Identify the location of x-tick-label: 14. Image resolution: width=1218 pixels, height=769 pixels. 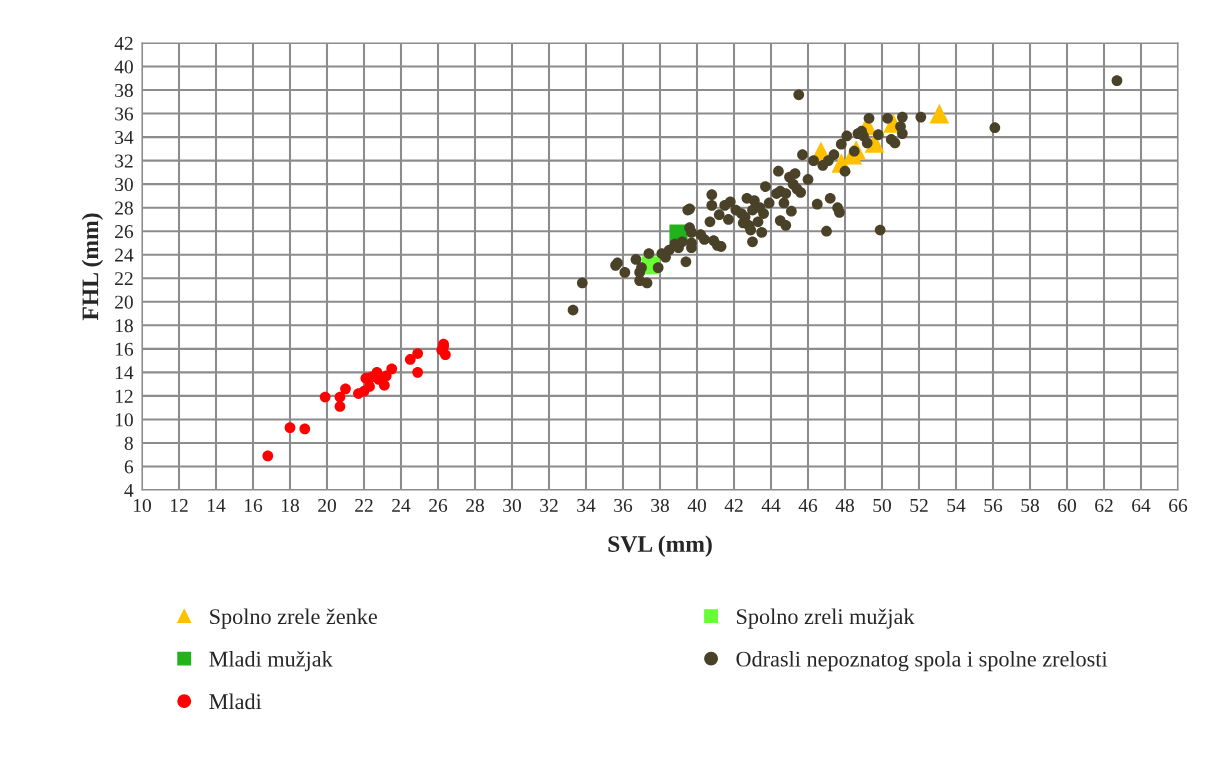
(216, 505).